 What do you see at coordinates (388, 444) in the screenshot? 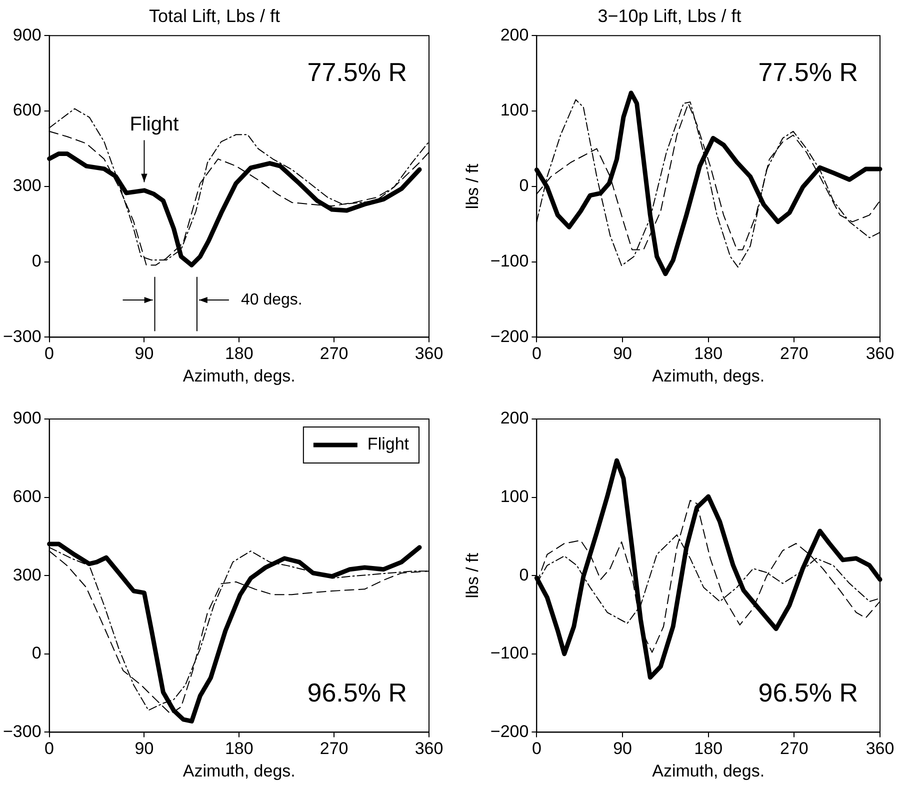
I see `legend-label: Flight` at bounding box center [388, 444].